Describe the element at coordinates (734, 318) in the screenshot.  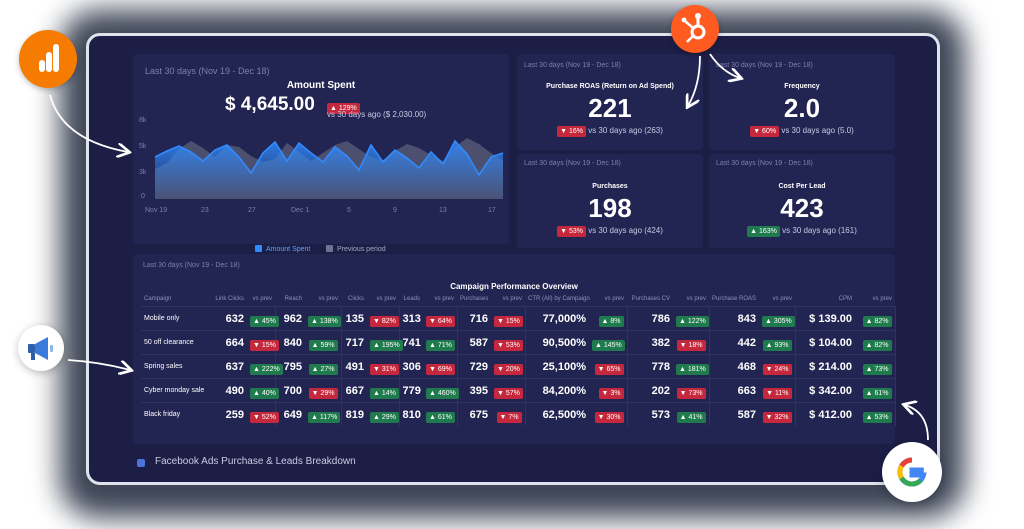
I see `metric-value: 843` at that location.